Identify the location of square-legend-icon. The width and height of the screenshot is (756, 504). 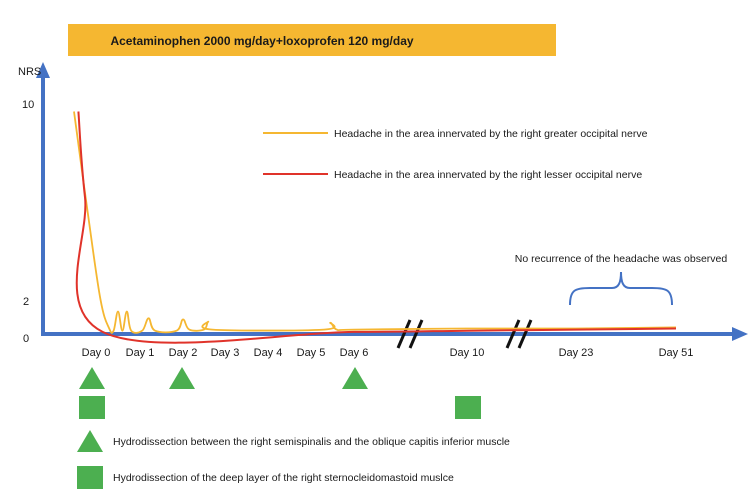
(90, 477).